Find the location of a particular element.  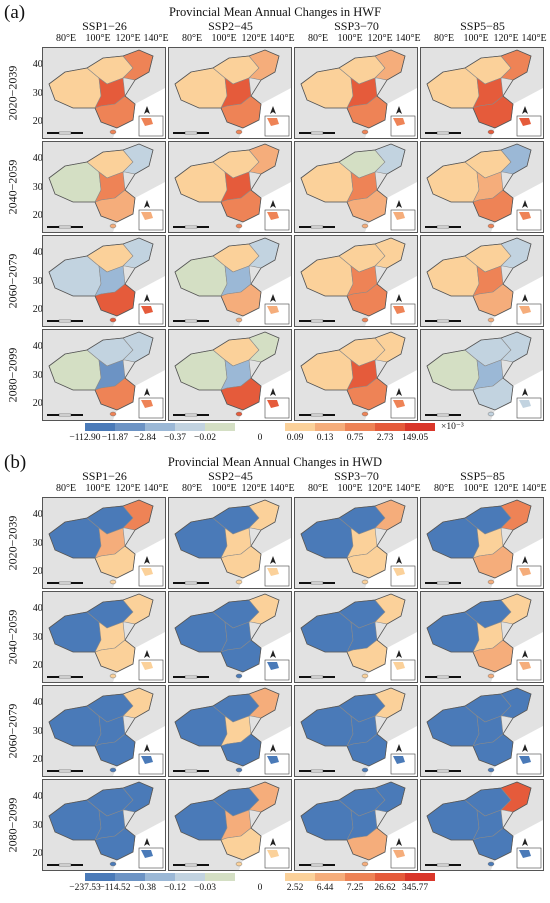

legend-tick: 26.62 is located at coordinates (385, 888).